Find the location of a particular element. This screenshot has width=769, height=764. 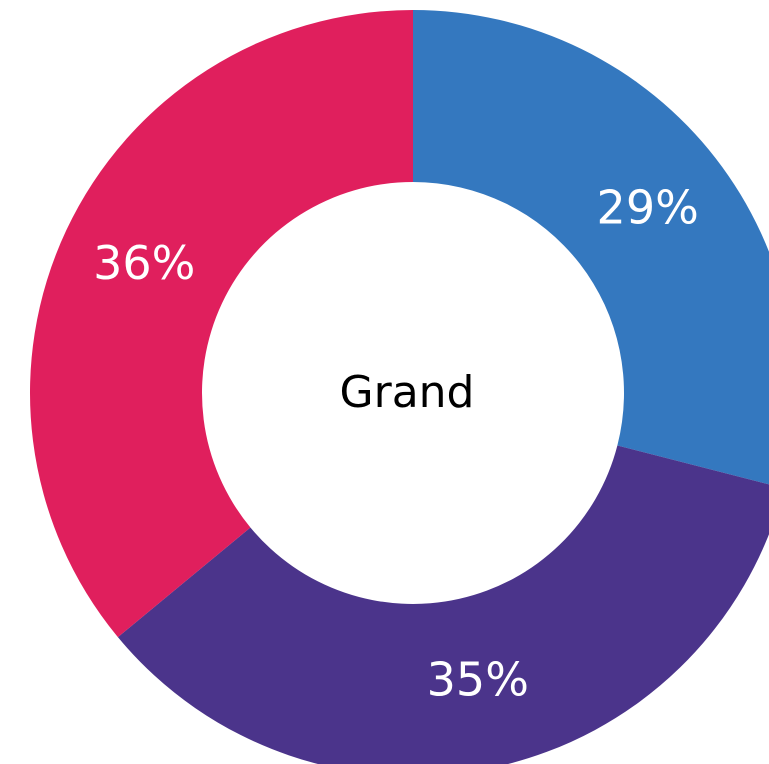

center-label: Grand is located at coordinates (407, 392).